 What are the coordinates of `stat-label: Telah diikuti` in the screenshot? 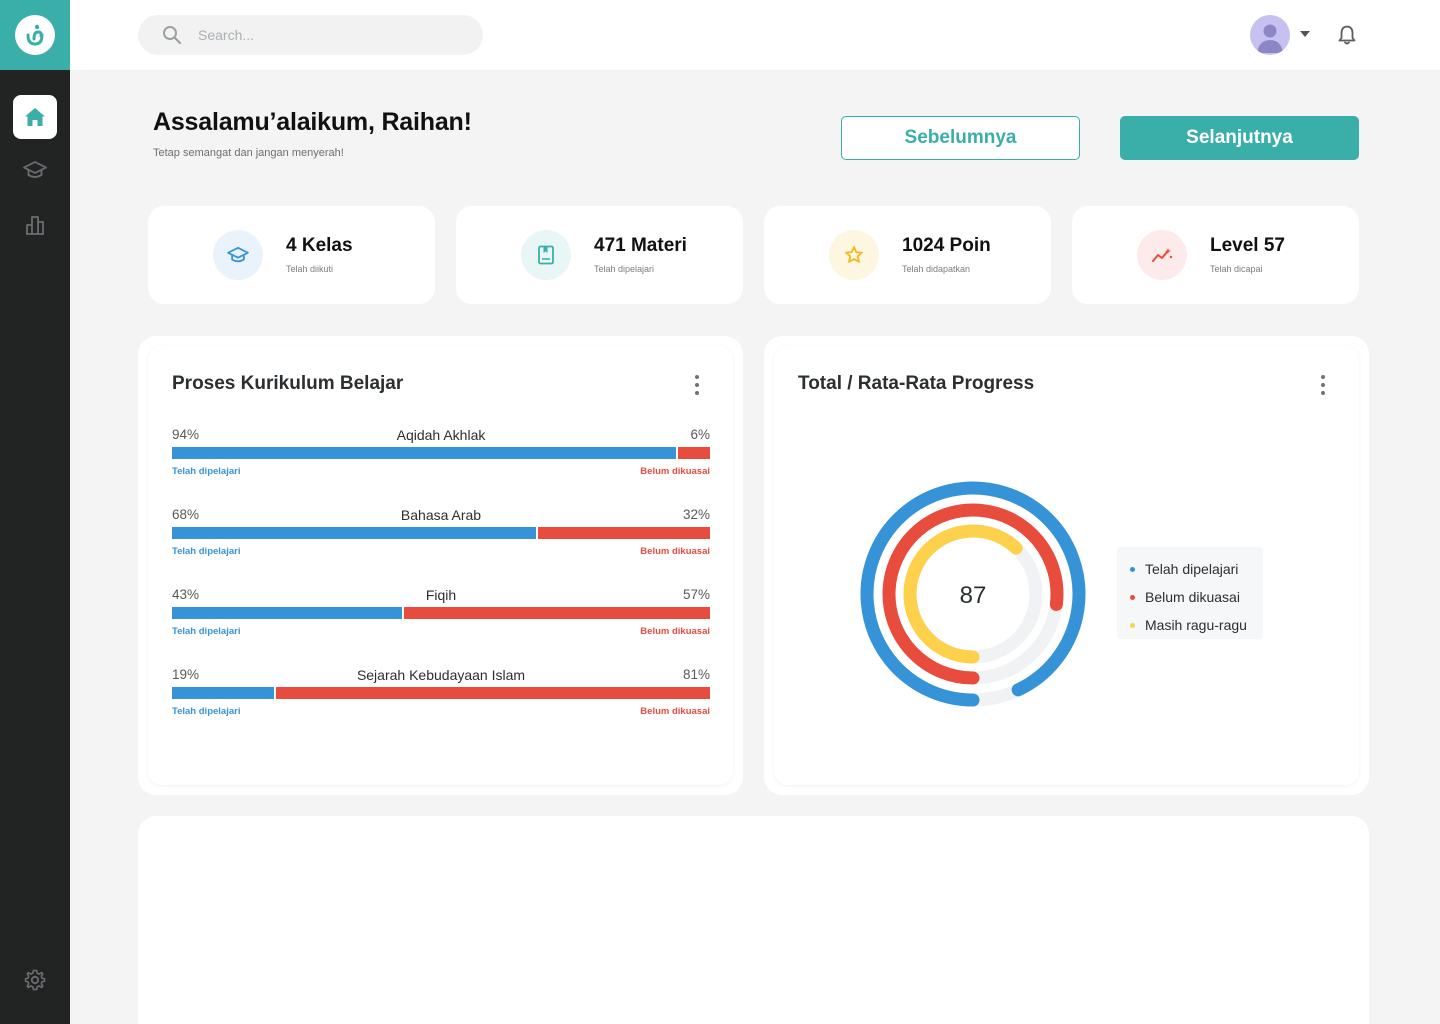 It's located at (310, 269).